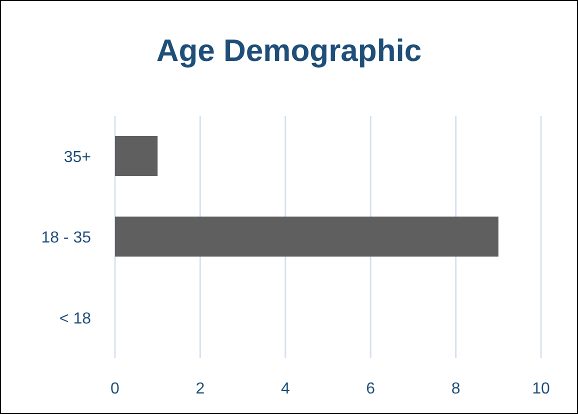 The image size is (578, 414). What do you see at coordinates (66, 238) in the screenshot?
I see `y-tick-label: 18 - 35` at bounding box center [66, 238].